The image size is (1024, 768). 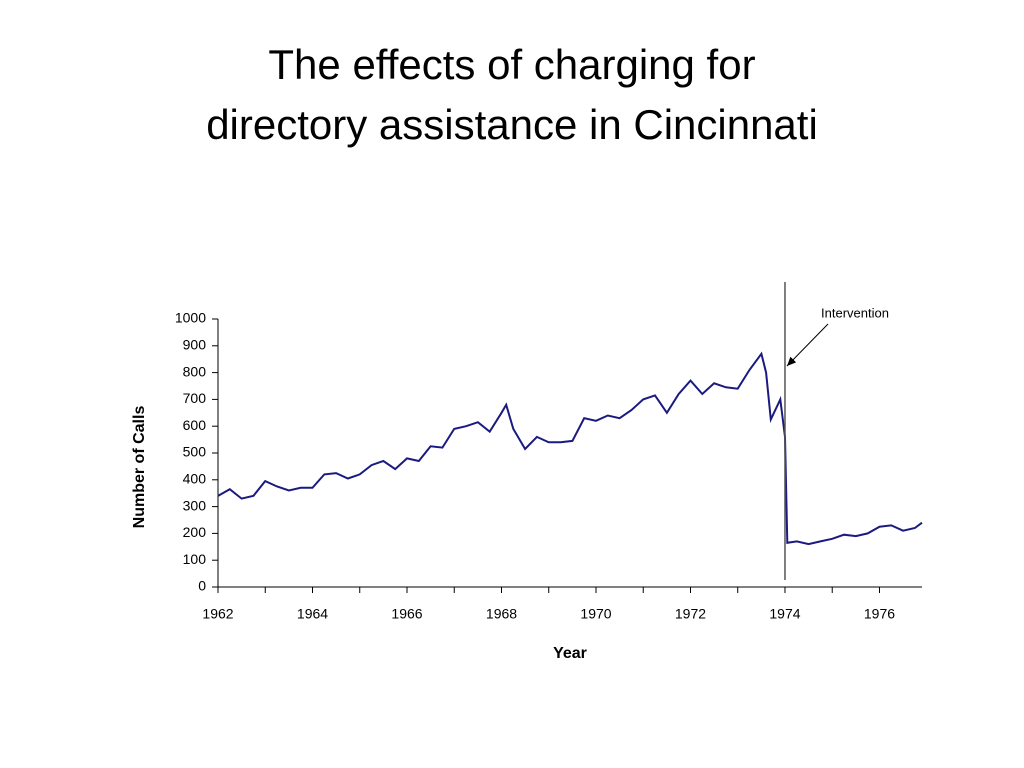 I want to click on x-tick-label: 1968, so click(x=501, y=614).